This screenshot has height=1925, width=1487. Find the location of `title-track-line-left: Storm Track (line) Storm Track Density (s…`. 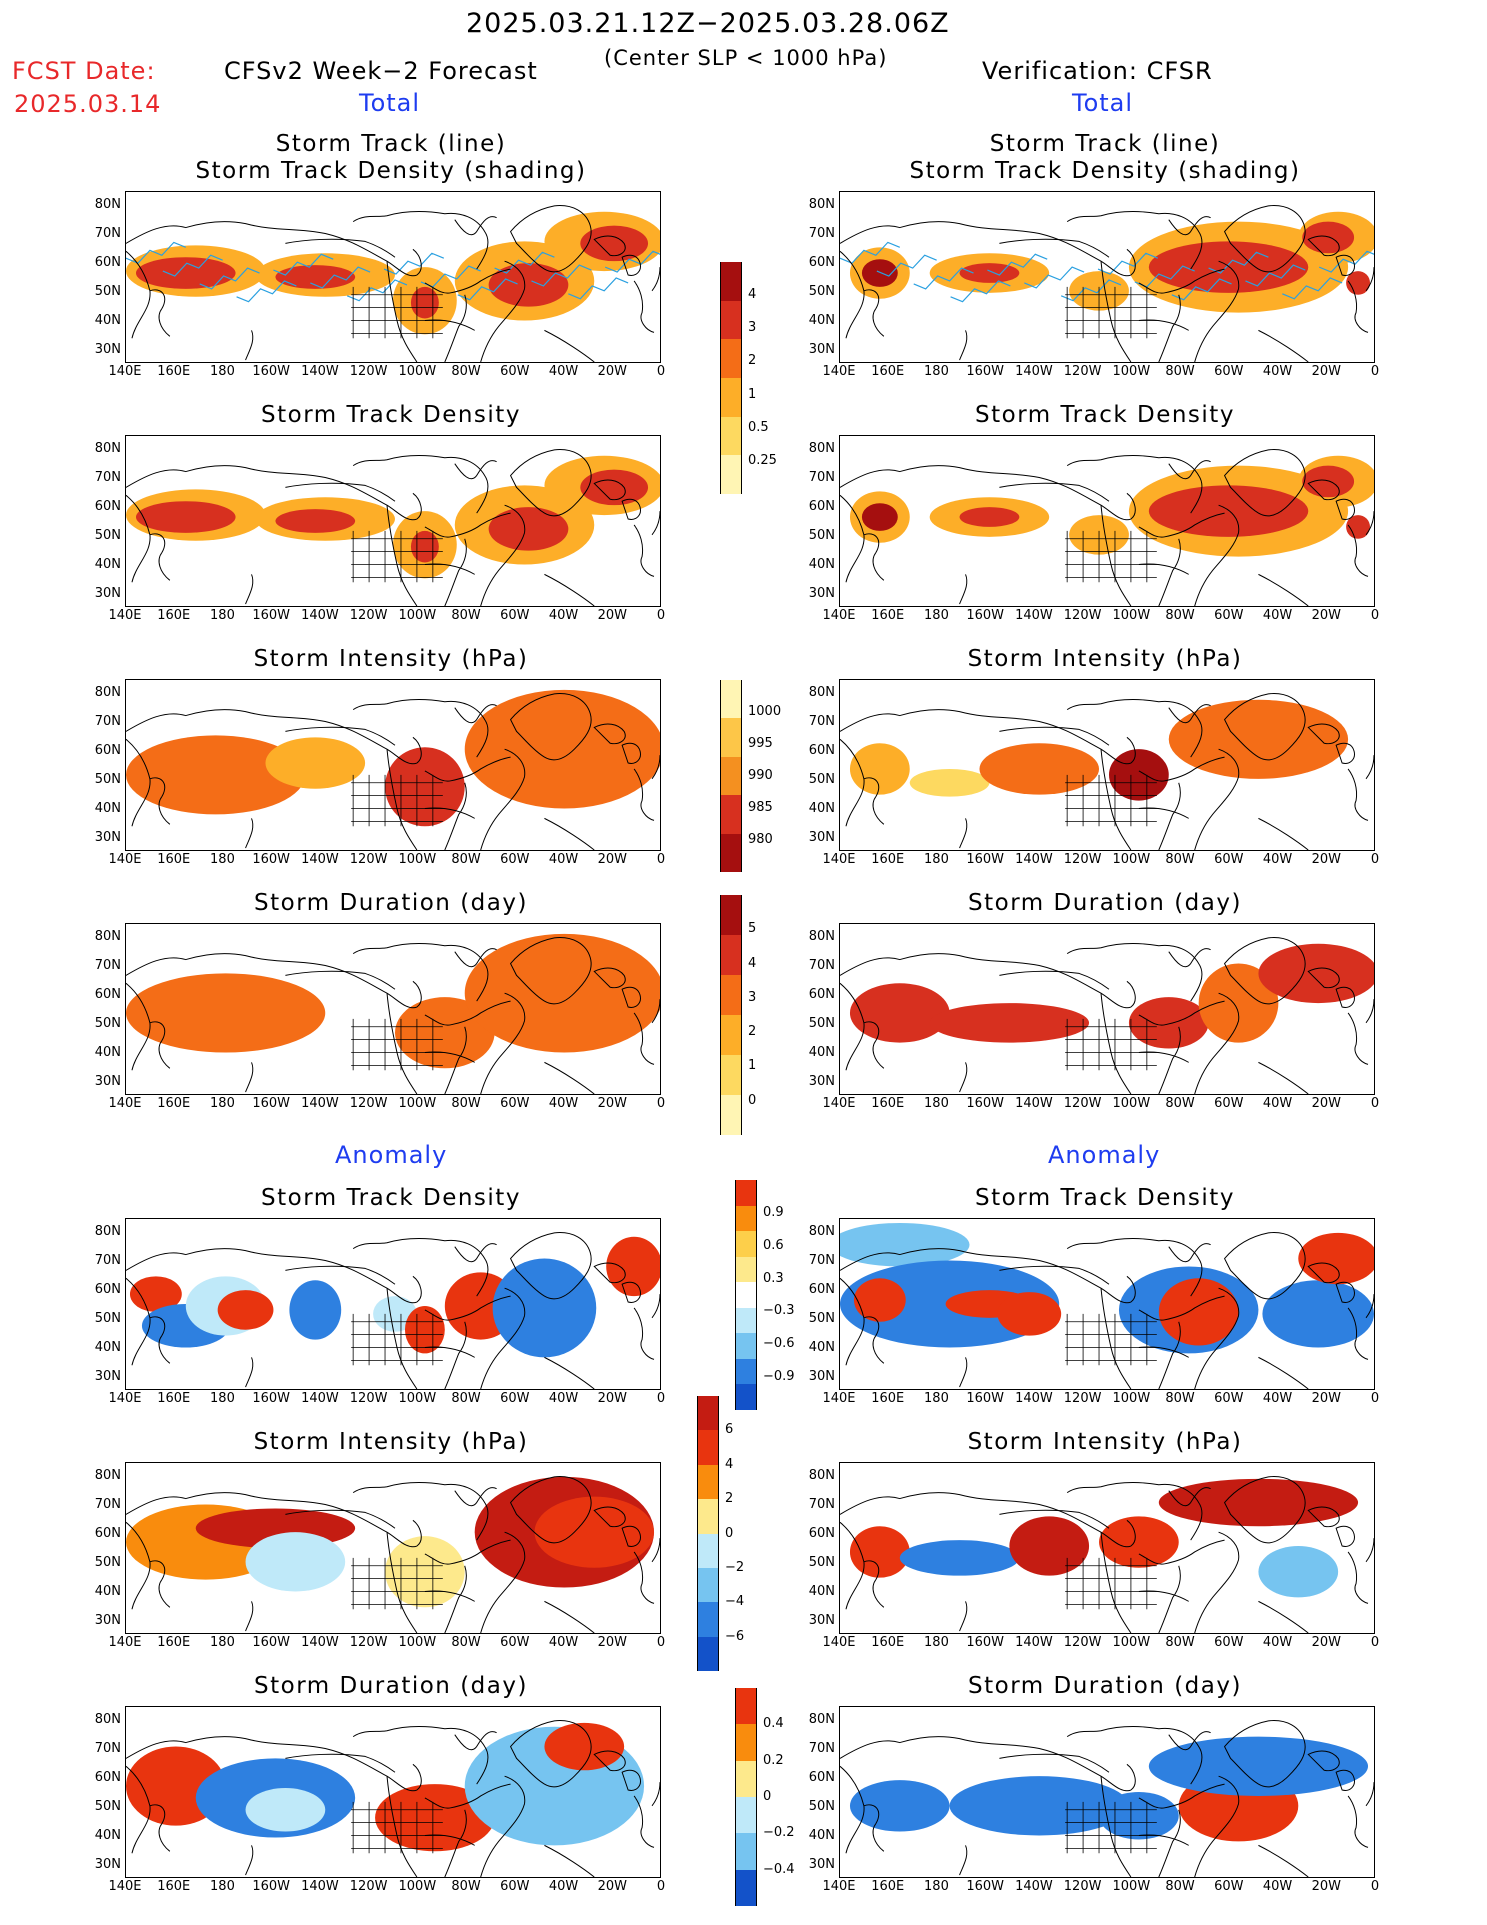

title-track-line-left: Storm Track (line) Storm Track Density (s… is located at coordinates (391, 158).